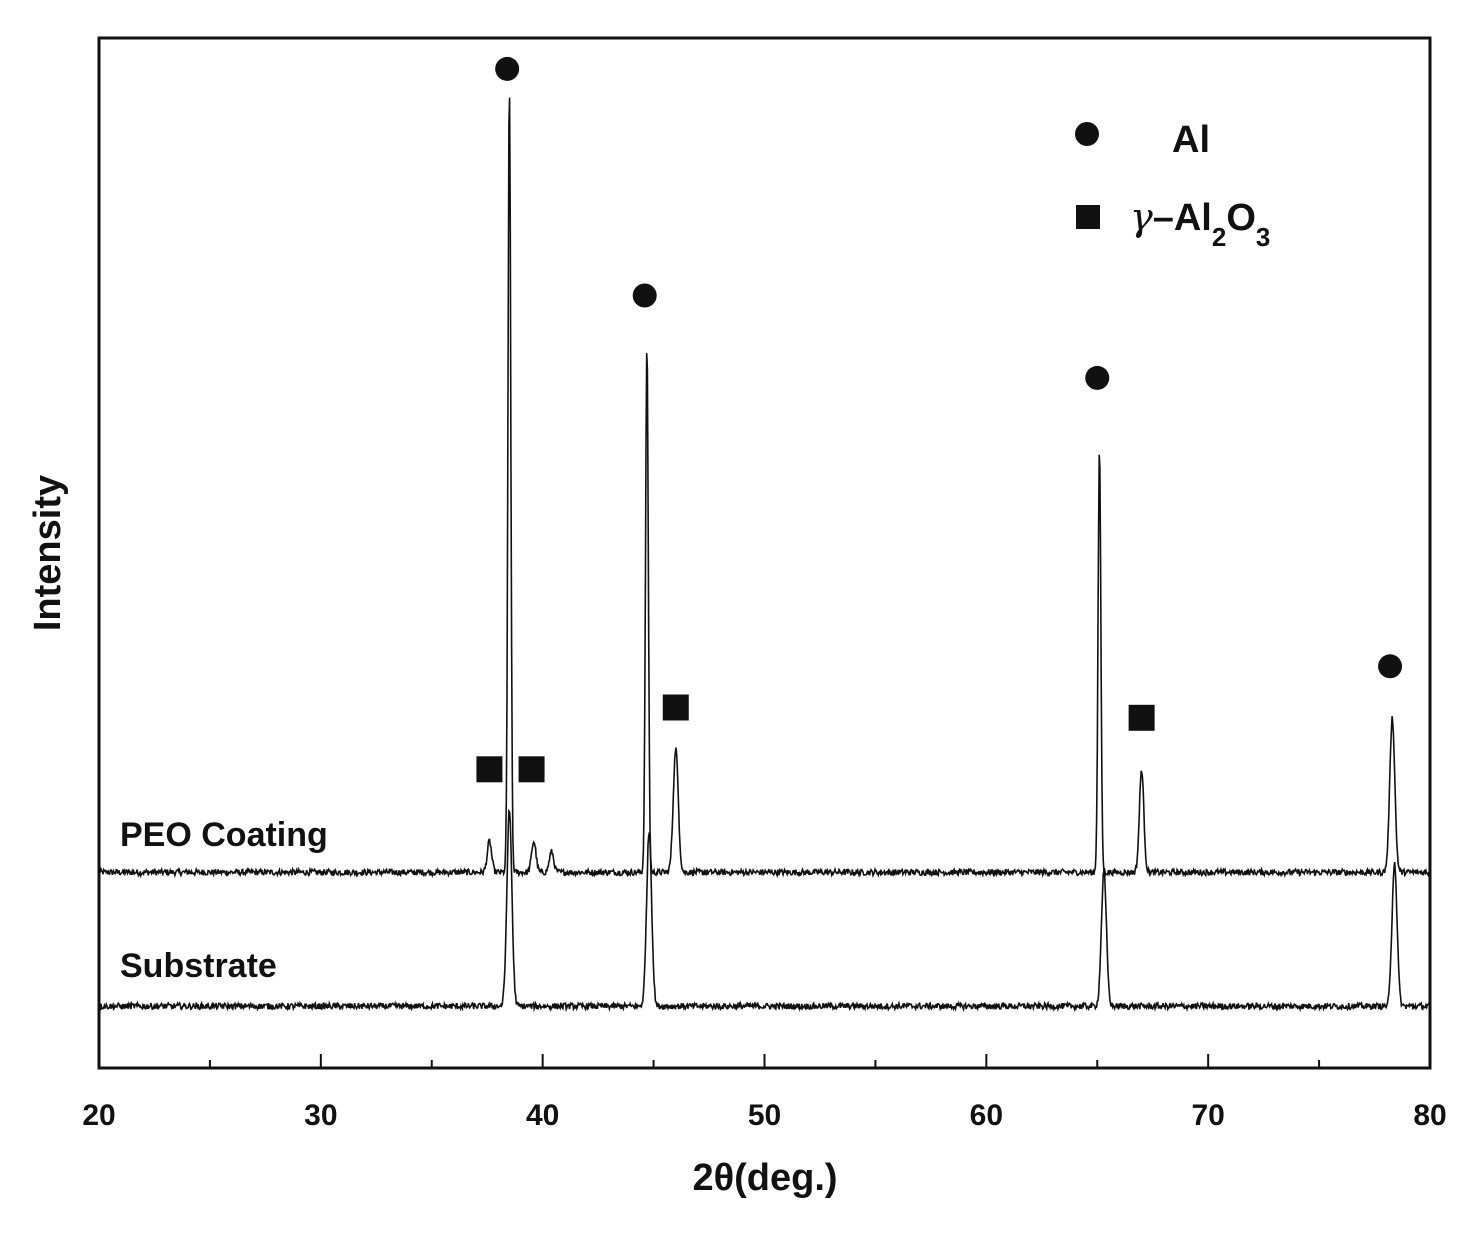  What do you see at coordinates (1263, 237) in the screenshot?
I see `legend-alumina-sub3: 3` at bounding box center [1263, 237].